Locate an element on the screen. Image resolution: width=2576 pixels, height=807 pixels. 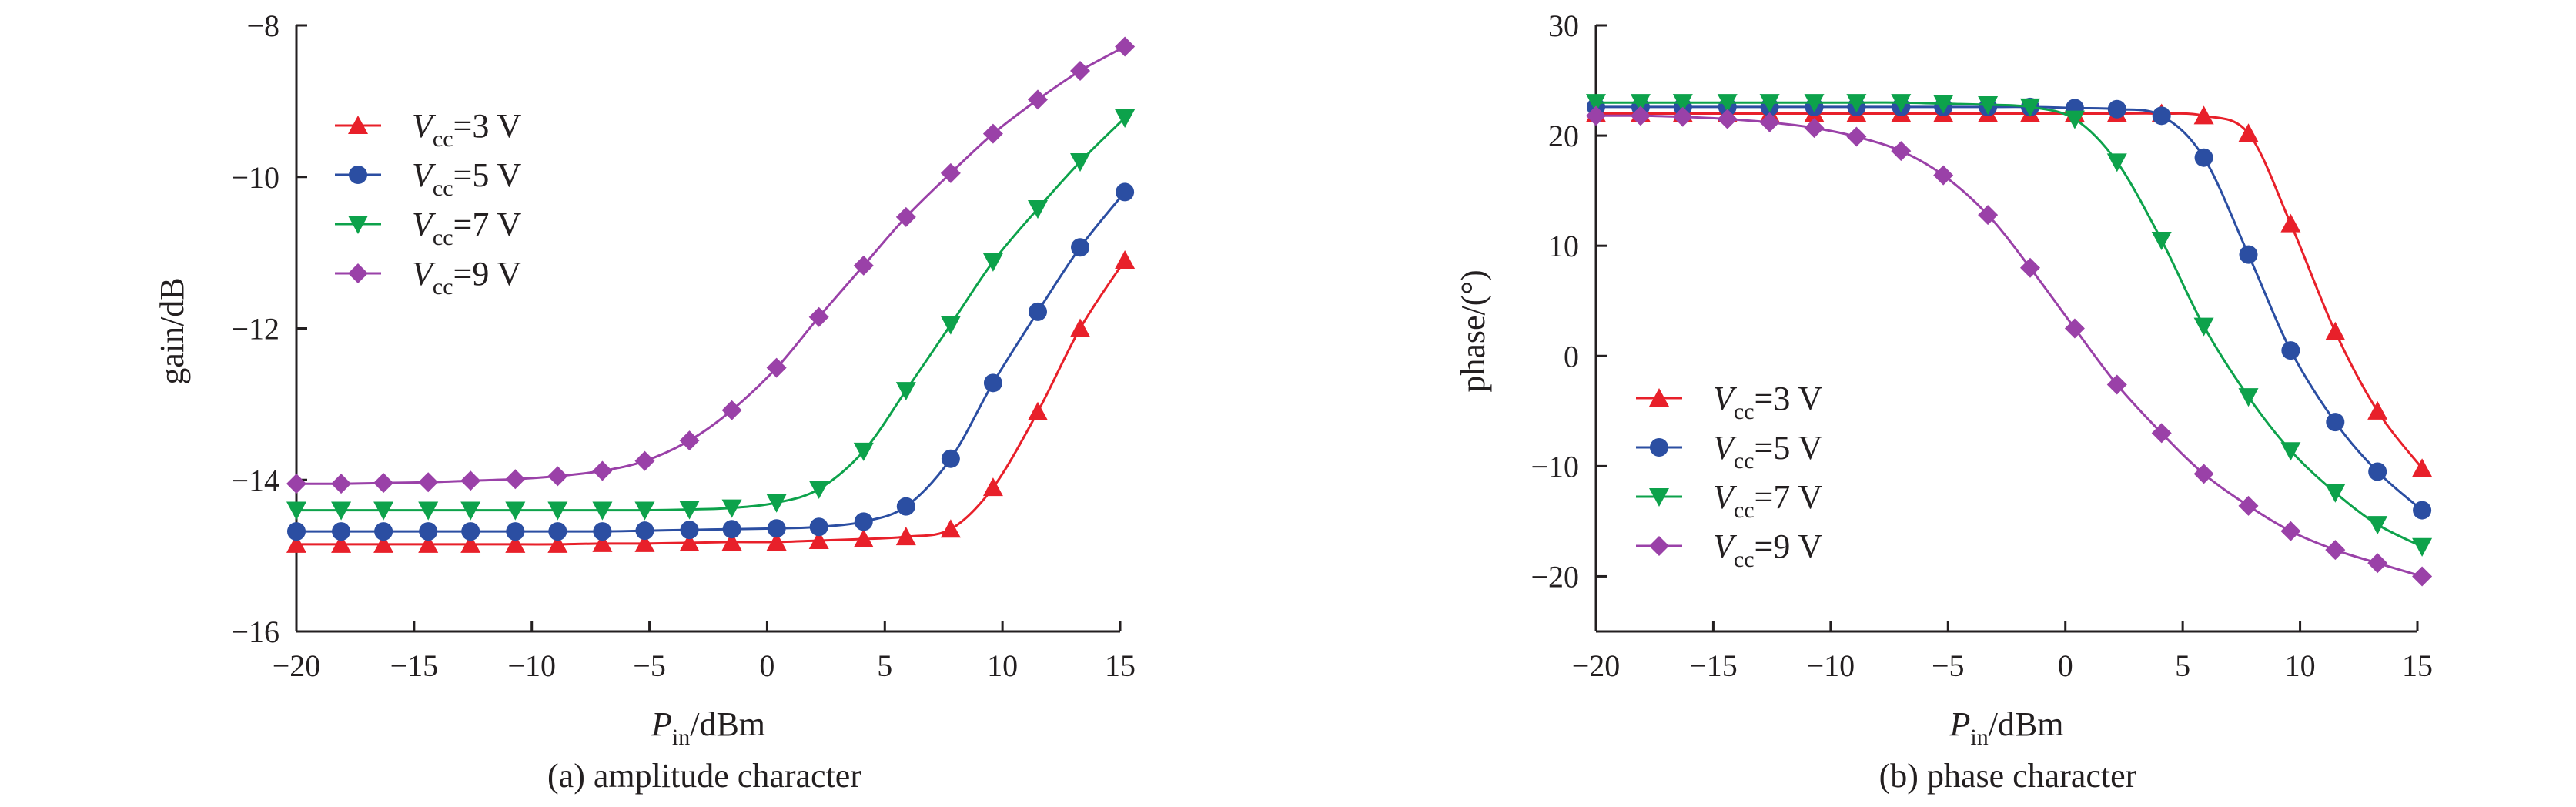
amplitude-series-cc-3v is located at coordinates (711, 401).